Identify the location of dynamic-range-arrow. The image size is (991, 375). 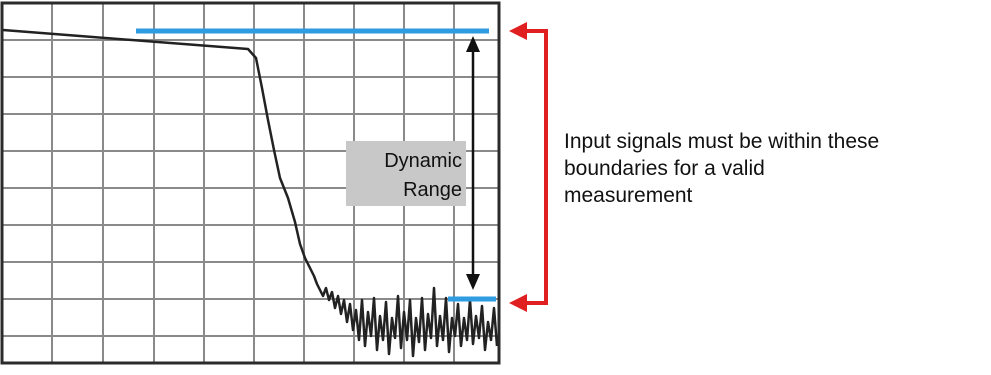
(473, 163).